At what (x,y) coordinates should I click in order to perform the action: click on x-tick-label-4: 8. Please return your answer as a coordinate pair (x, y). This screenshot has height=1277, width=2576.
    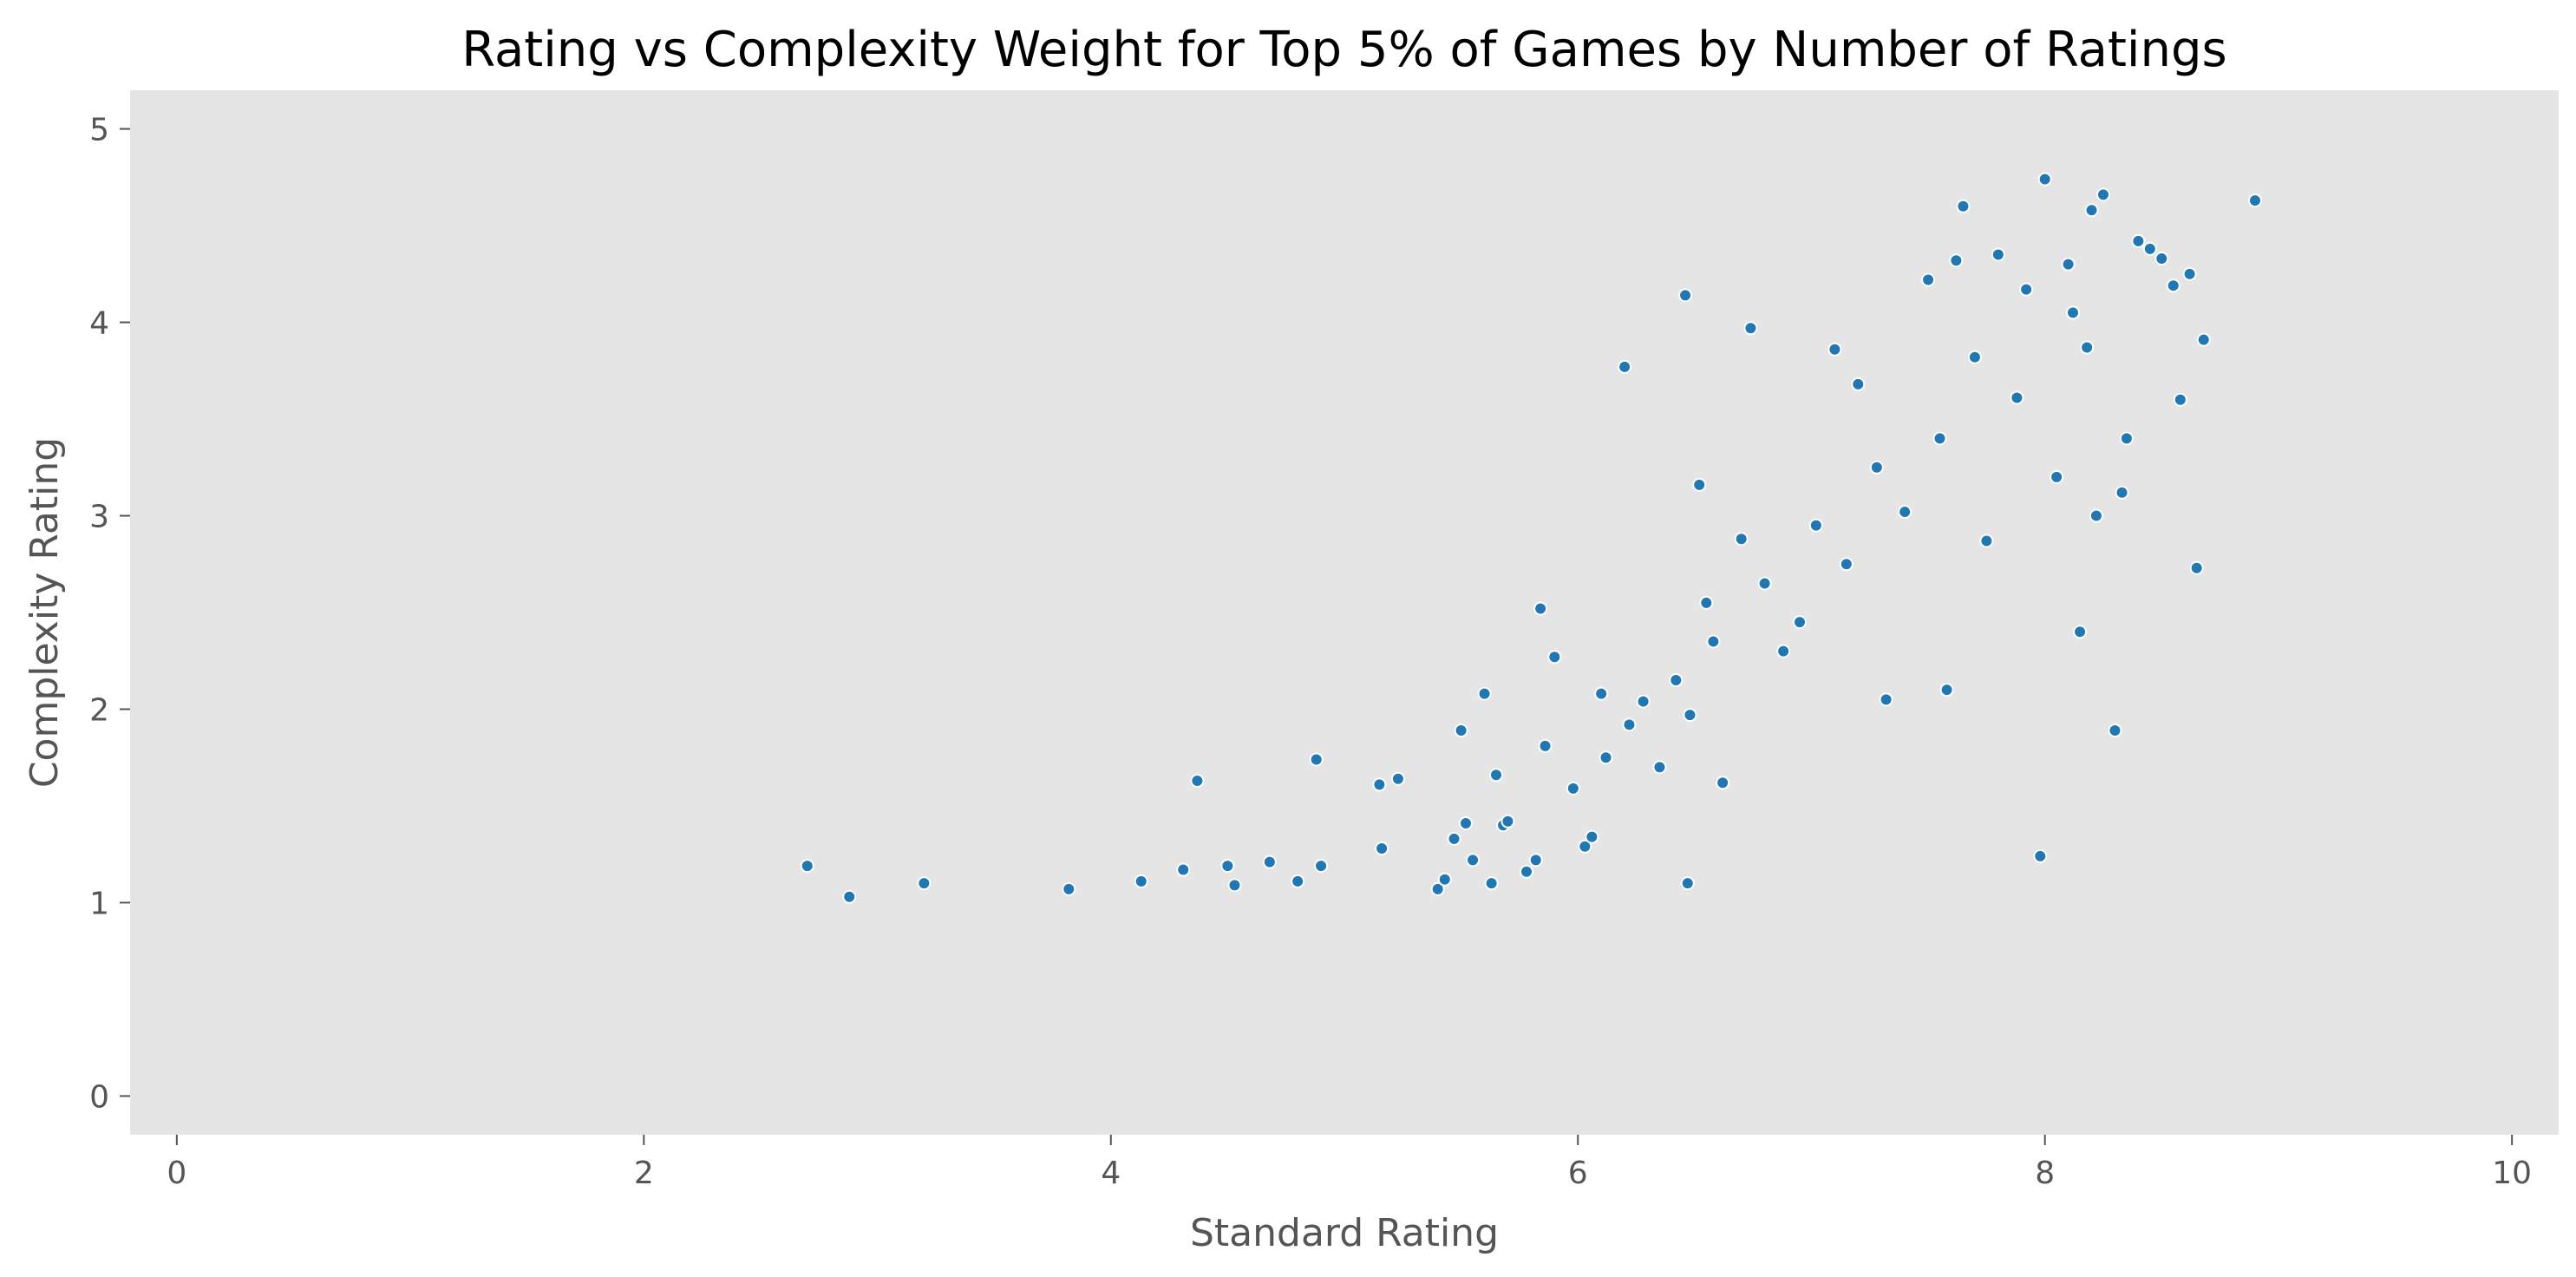
    Looking at the image, I should click on (2045, 1173).